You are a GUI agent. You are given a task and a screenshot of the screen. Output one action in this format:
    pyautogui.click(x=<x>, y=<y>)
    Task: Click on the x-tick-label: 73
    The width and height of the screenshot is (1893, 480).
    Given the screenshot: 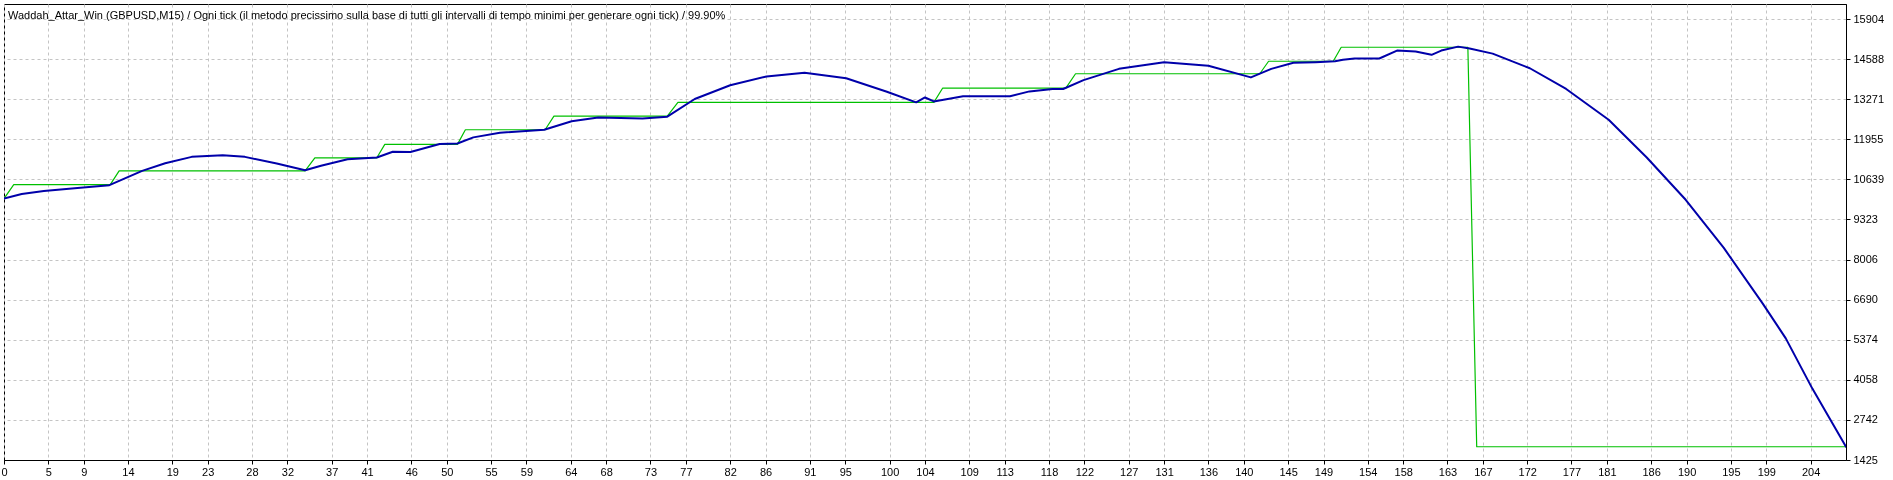 What is the action you would take?
    pyautogui.click(x=651, y=471)
    